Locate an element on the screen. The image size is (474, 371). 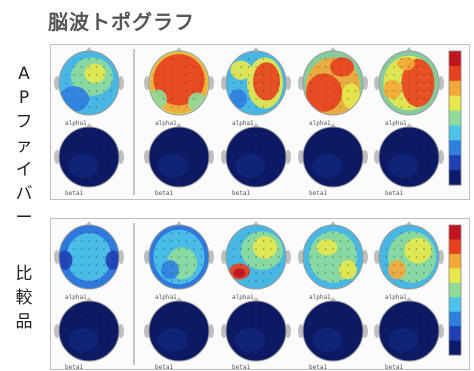
group-label-ap-fiber-char: A is located at coordinates (24, 74).